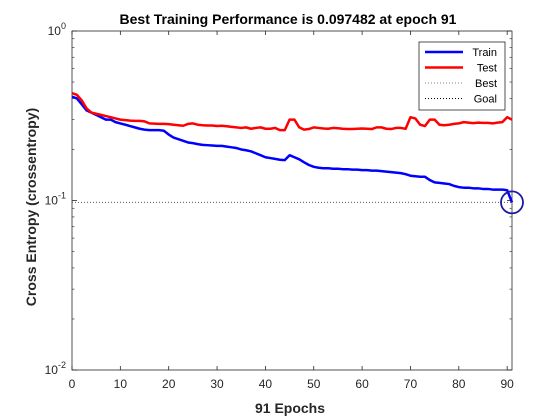  What do you see at coordinates (292, 111) in the screenshot?
I see `series-test-line` at bounding box center [292, 111].